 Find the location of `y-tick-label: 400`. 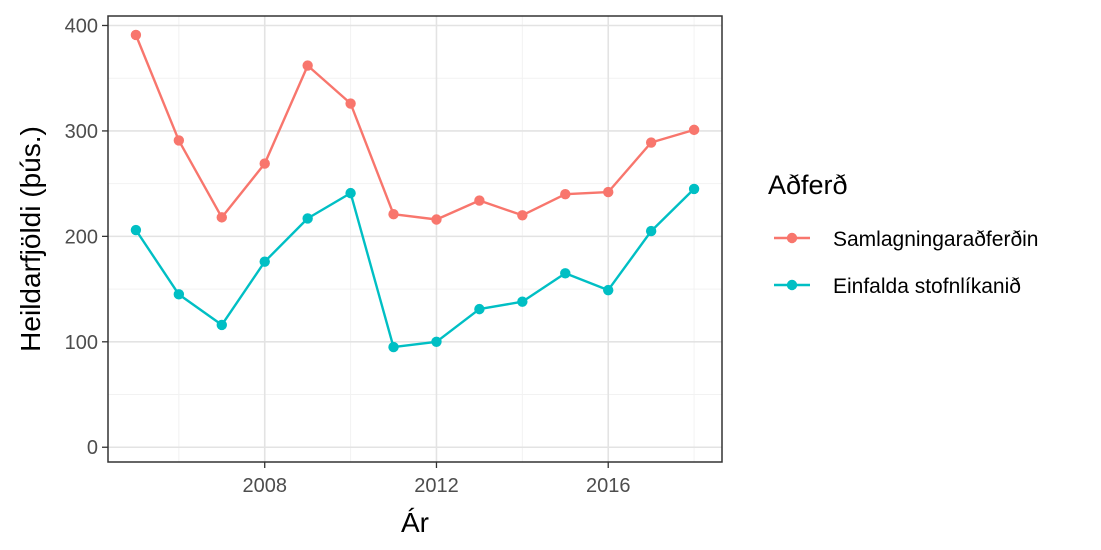

y-tick-label: 400 is located at coordinates (81, 26).